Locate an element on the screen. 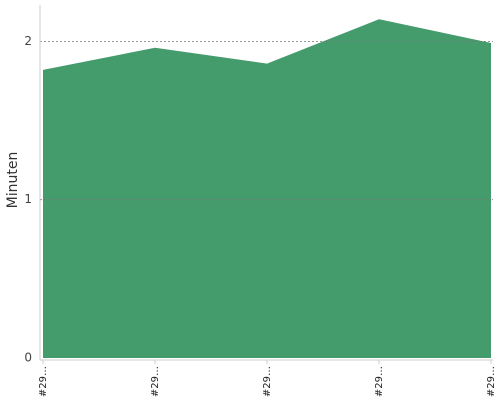 This screenshot has width=500, height=400. y-tick-label: 1 is located at coordinates (28, 199).